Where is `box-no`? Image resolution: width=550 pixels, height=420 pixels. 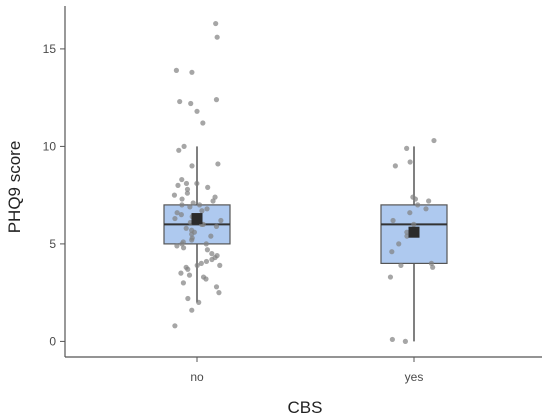
box-no is located at coordinates (197, 224).